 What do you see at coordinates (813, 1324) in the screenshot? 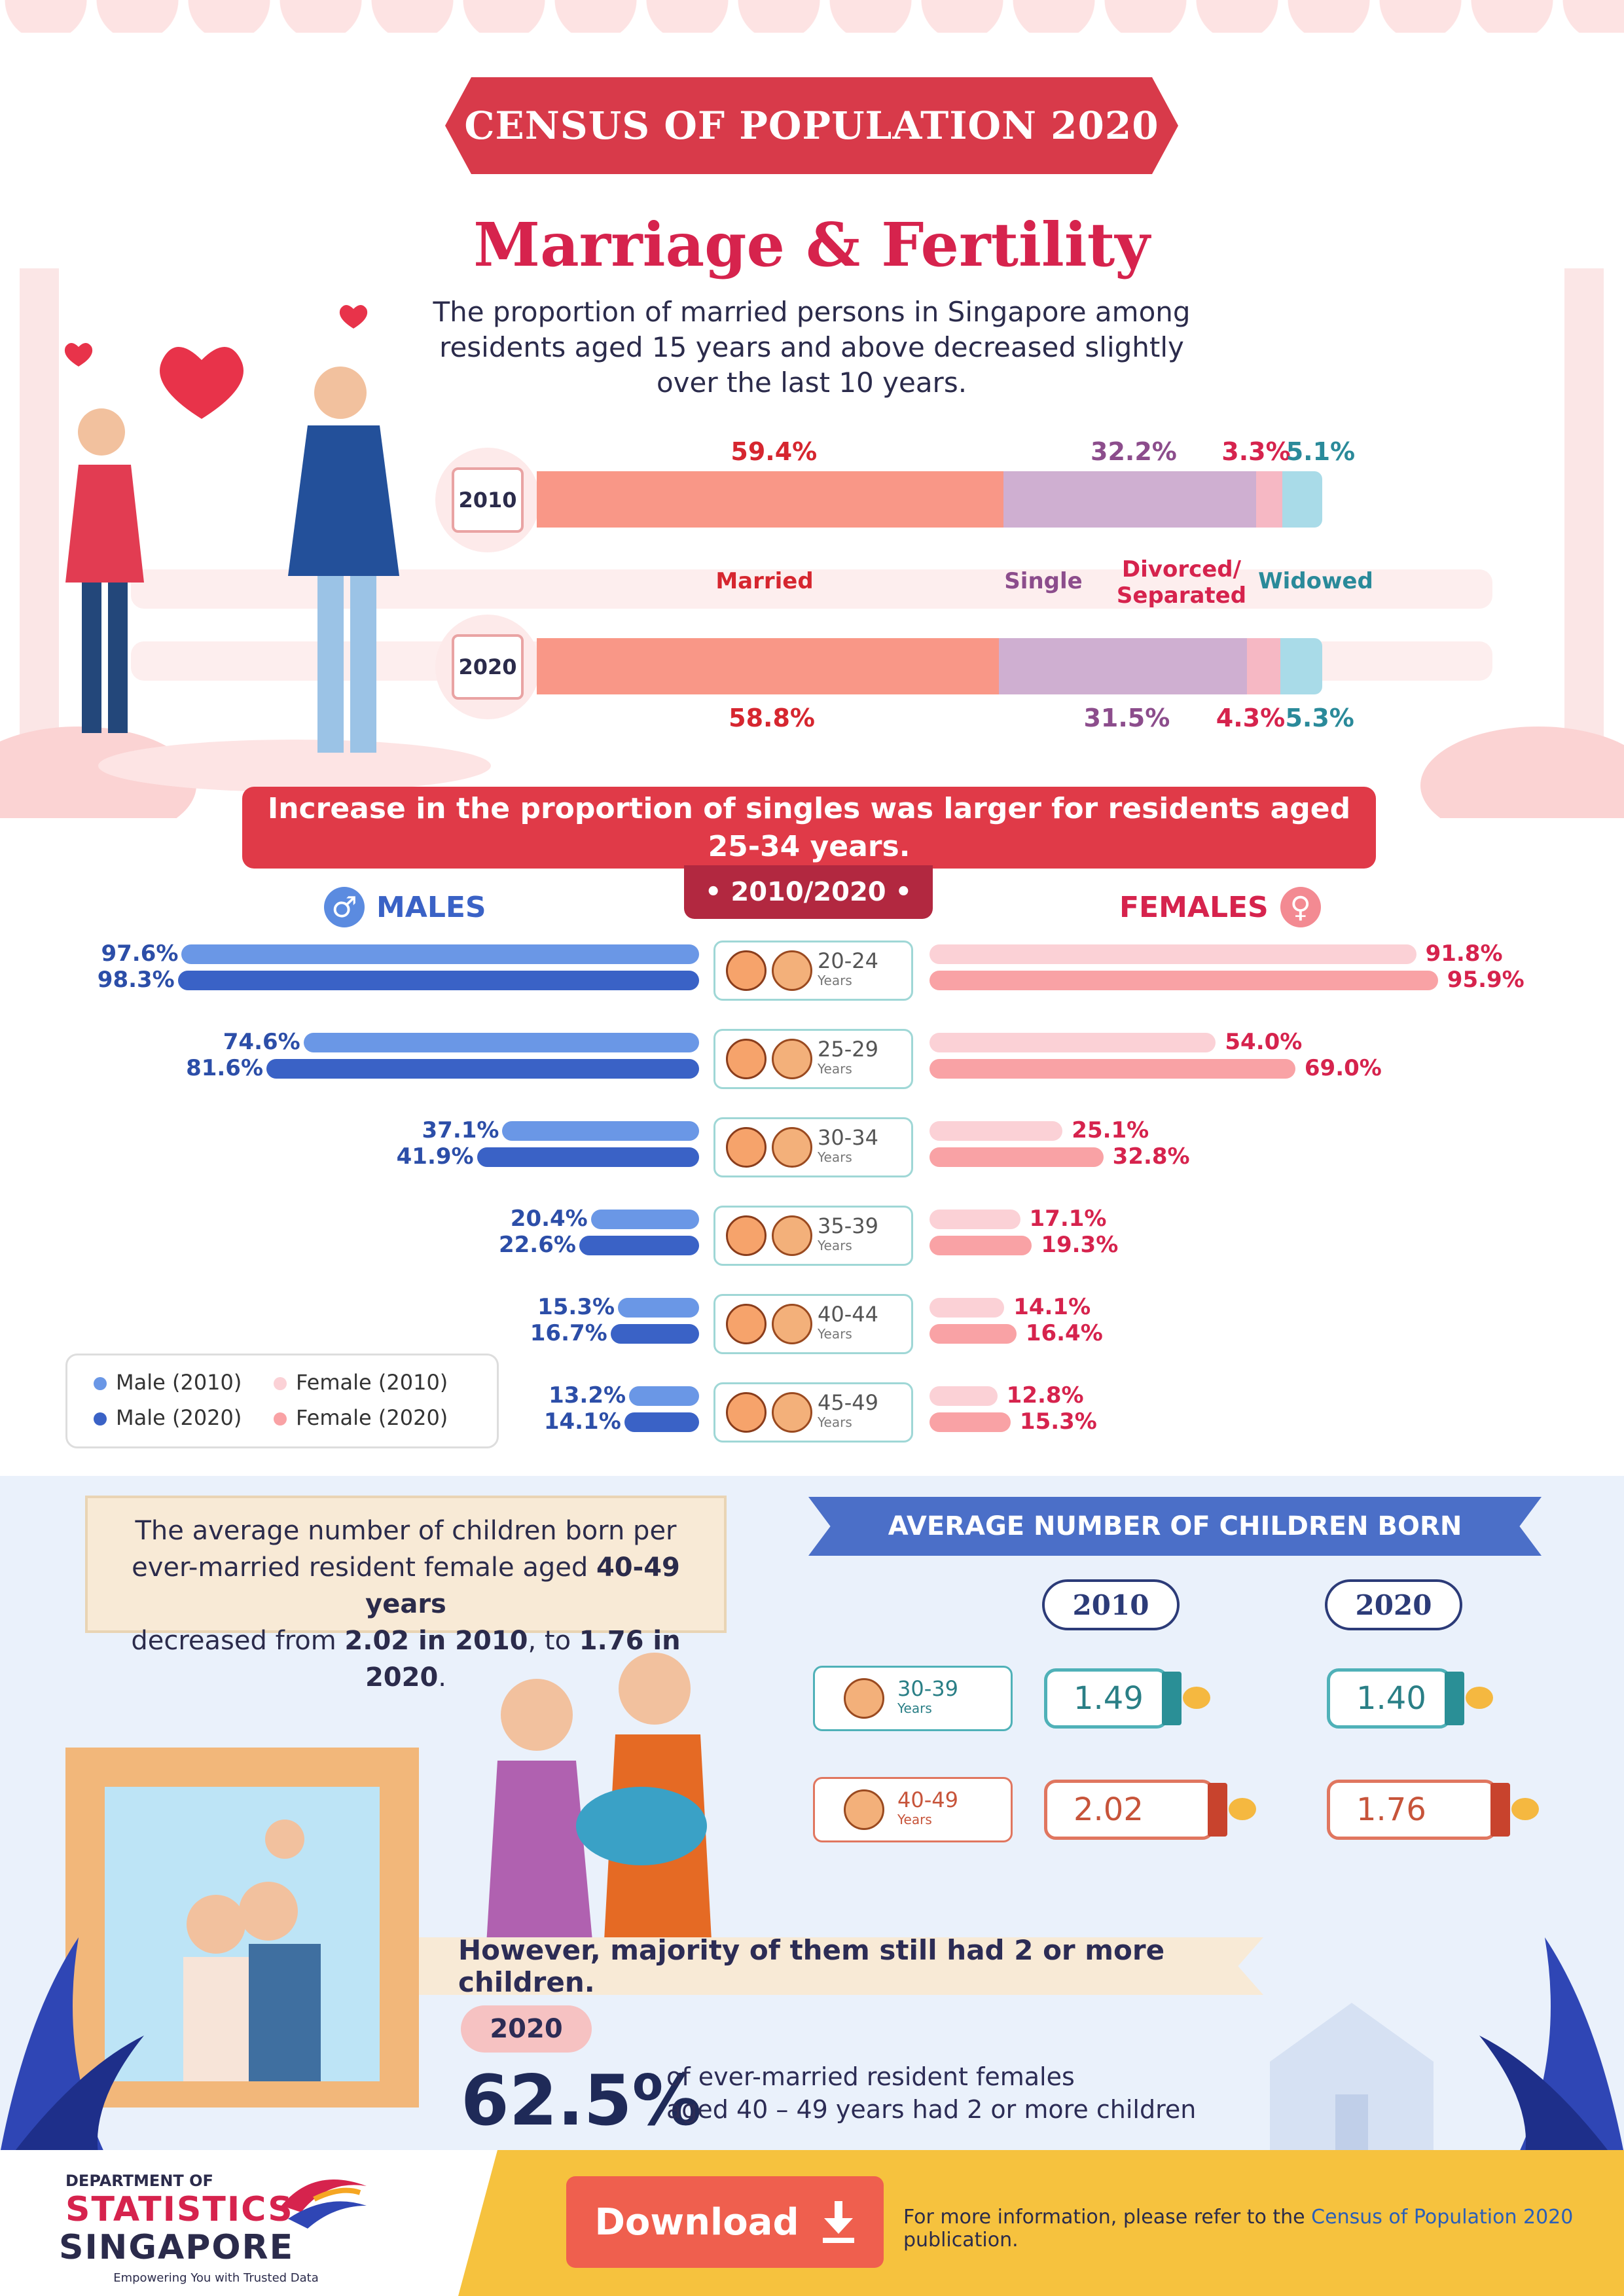
I see `age-box-40-44: 40-44 Years` at bounding box center [813, 1324].